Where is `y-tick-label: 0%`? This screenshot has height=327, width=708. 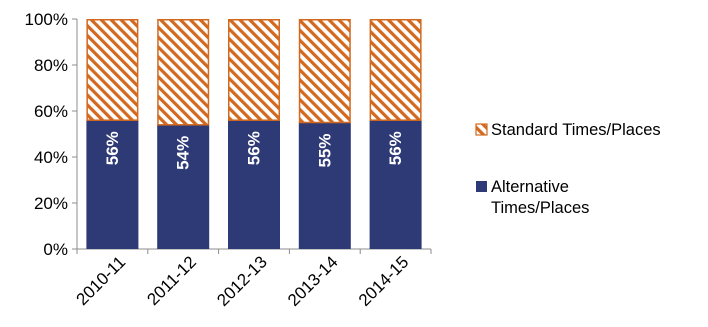 y-tick-label: 0% is located at coordinates (55, 249).